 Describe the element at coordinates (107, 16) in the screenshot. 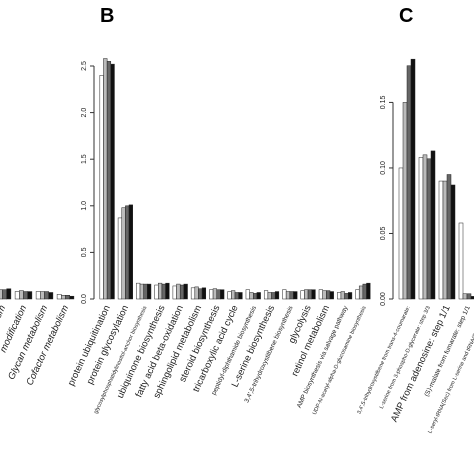

I see `panel-letter: B` at that location.